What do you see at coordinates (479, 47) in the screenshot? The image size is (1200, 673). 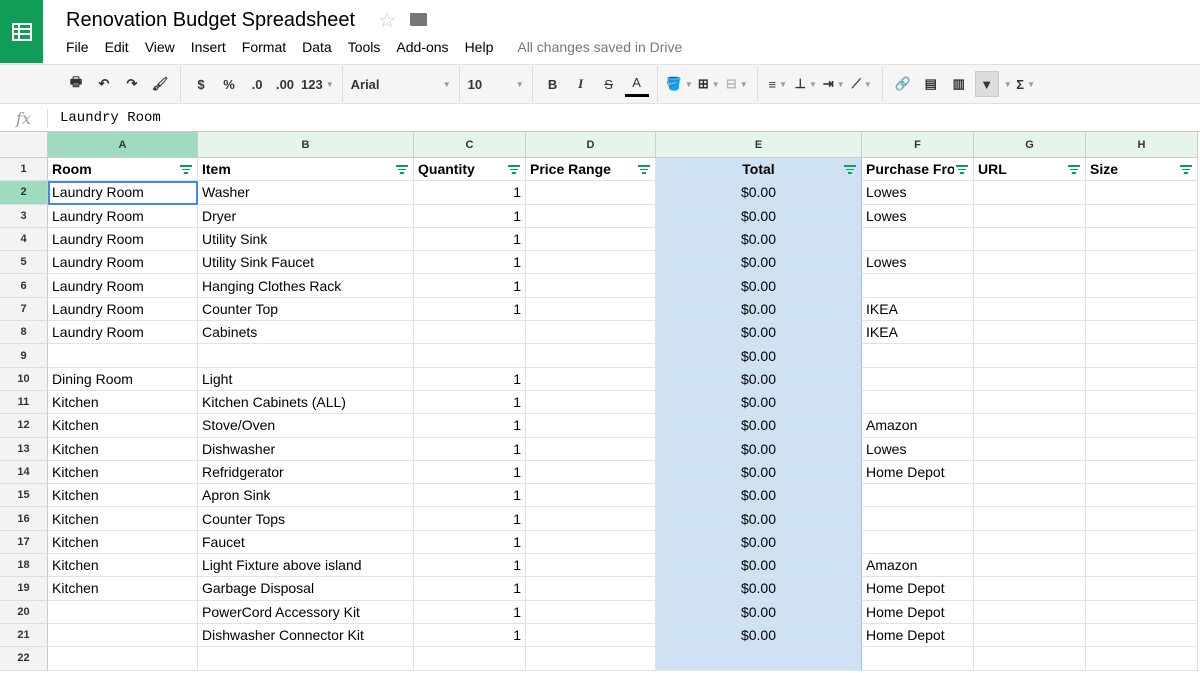 I see `menu-help: Help` at bounding box center [479, 47].